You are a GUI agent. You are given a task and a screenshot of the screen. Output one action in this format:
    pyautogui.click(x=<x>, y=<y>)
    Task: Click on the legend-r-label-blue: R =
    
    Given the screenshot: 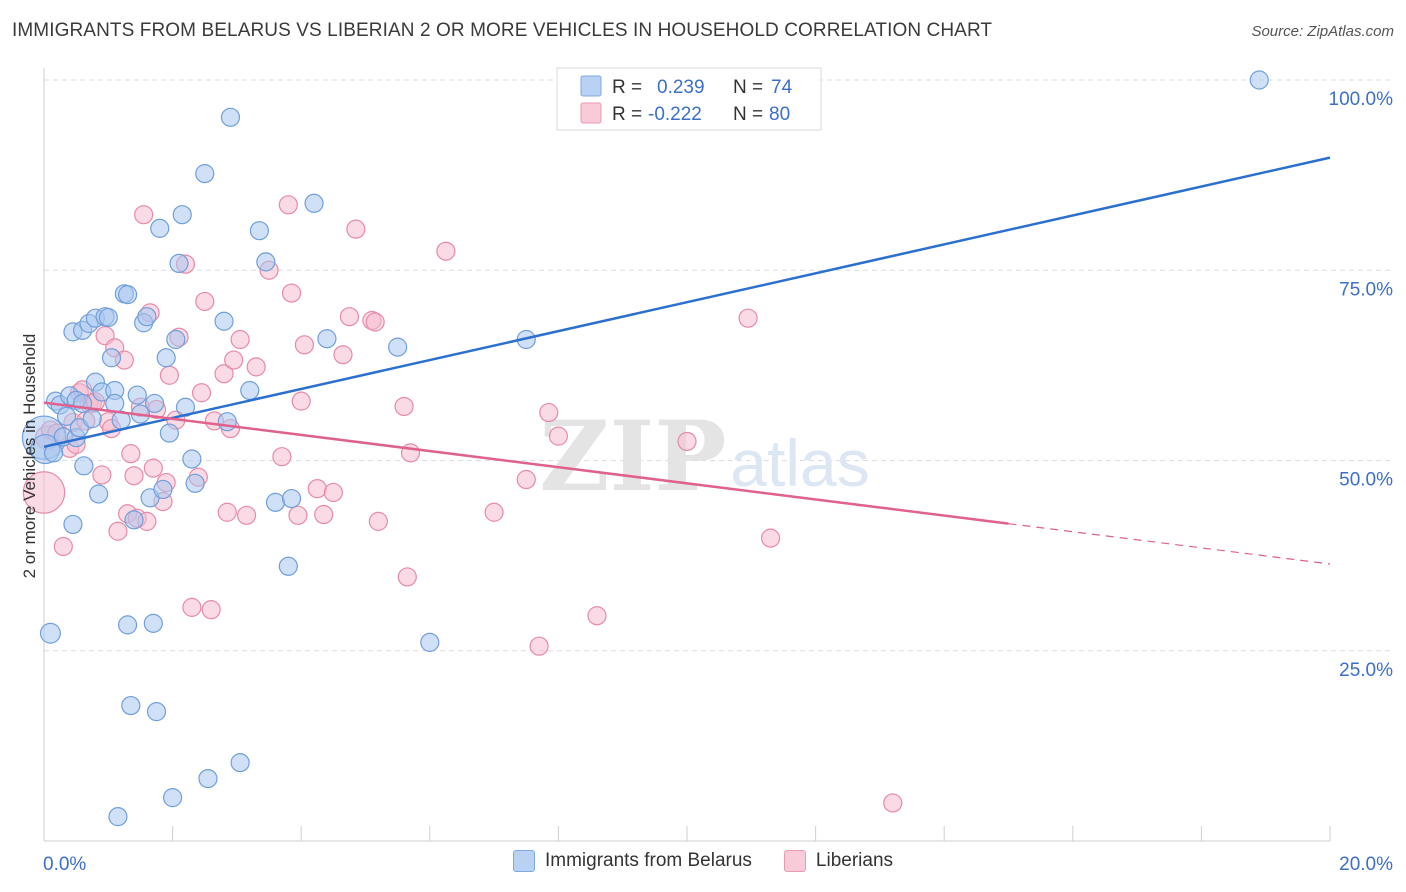 What is the action you would take?
    pyautogui.click(x=627, y=87)
    